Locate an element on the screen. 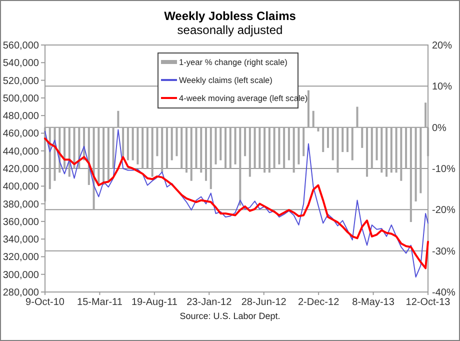  y2-tick-label: -30% is located at coordinates (444, 252).